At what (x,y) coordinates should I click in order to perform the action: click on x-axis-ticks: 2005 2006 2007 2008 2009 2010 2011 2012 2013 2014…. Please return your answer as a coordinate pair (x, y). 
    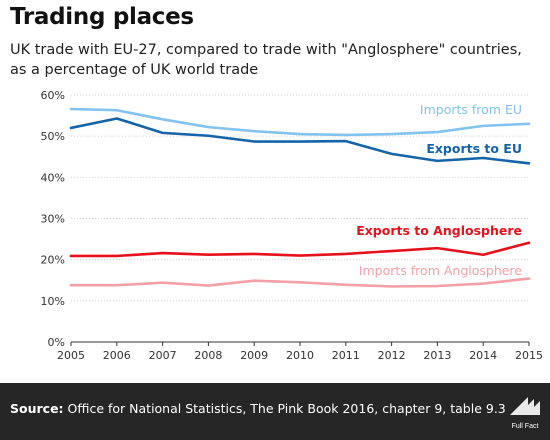
    Looking at the image, I should click on (300, 352).